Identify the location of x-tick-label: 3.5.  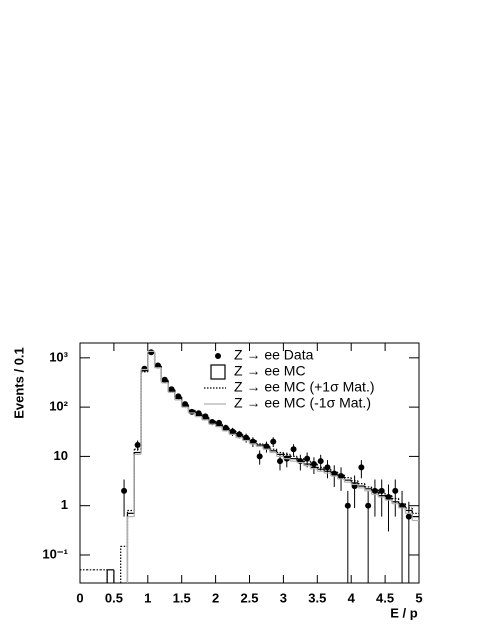
(317, 597).